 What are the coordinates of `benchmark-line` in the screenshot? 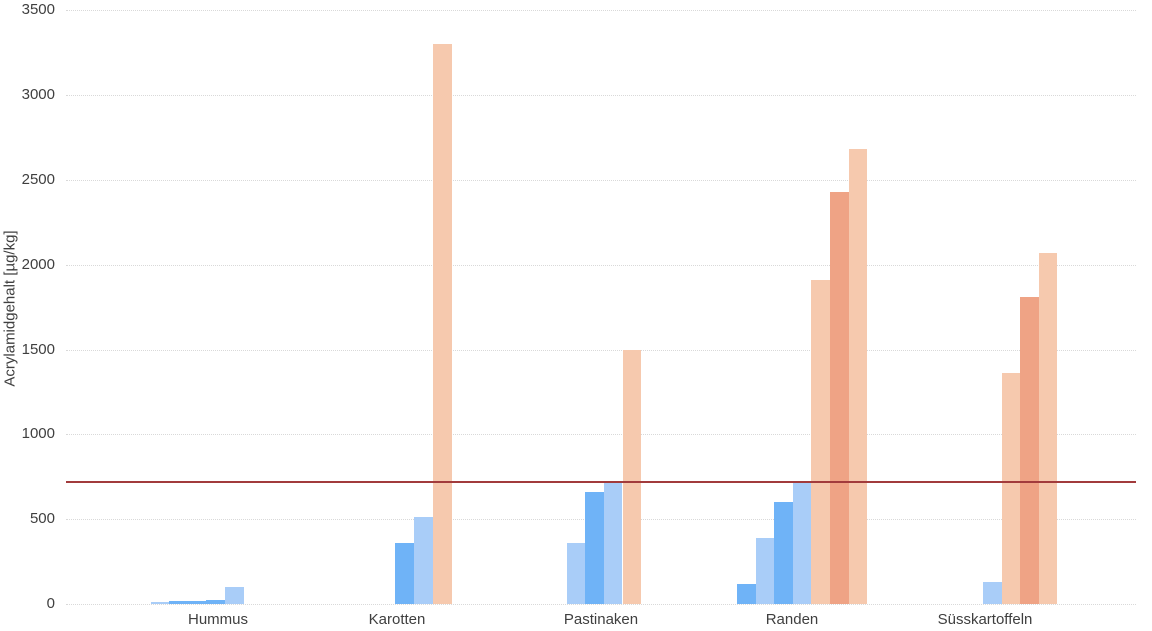 It's located at (601, 481).